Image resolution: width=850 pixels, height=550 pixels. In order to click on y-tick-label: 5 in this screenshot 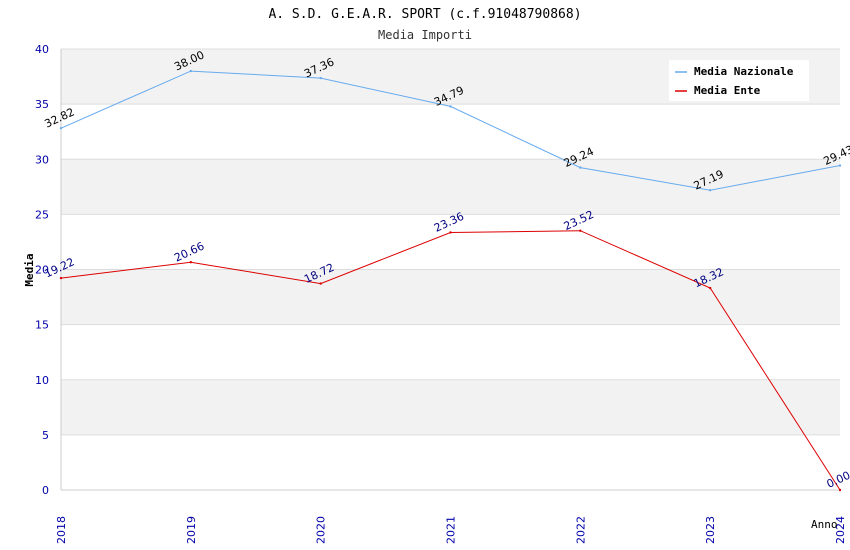, I will do `click(45, 435)`.